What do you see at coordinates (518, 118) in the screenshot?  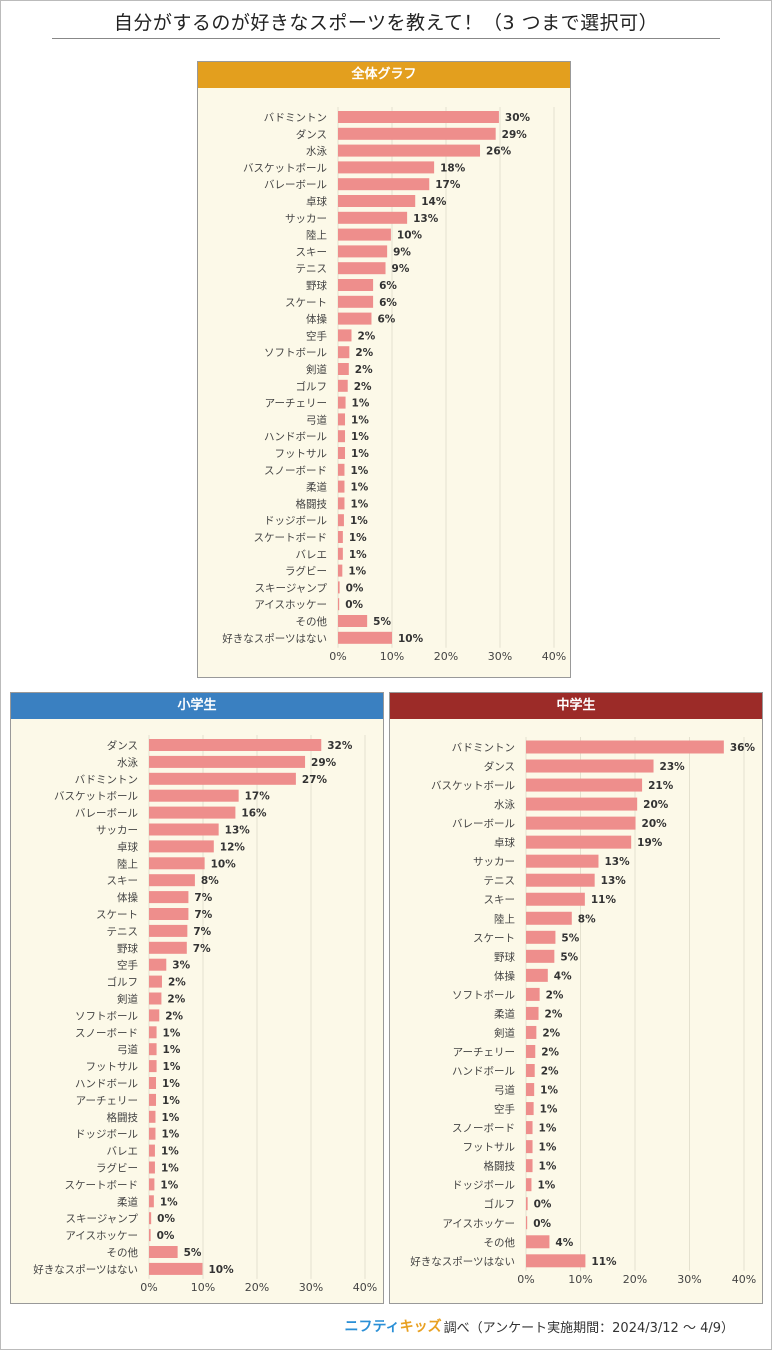 I see `data-label: 30%` at bounding box center [518, 118].